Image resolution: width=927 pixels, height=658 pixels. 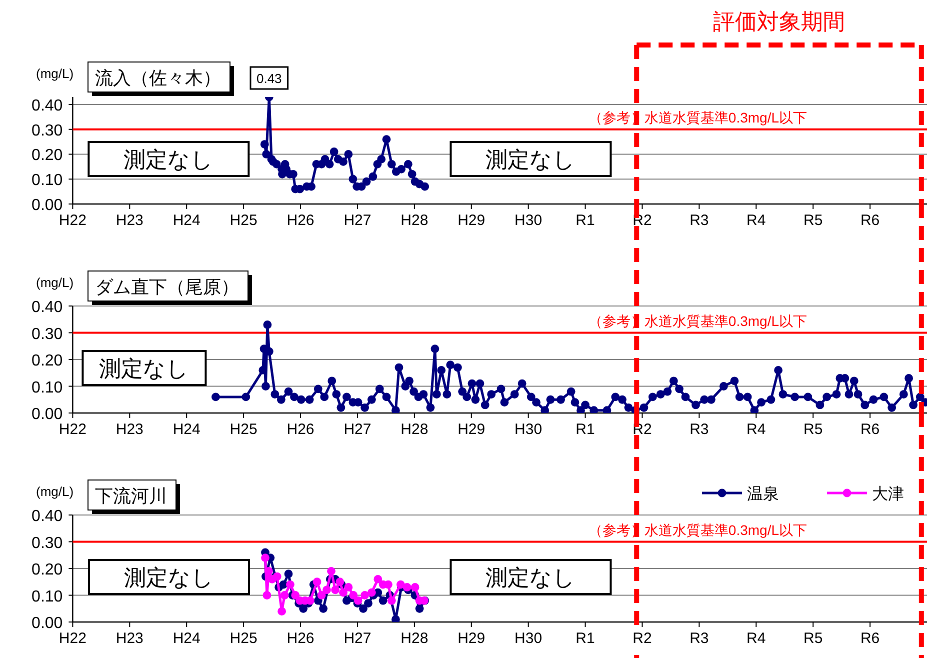 I want to click on chart-title: ダム直下（尾原）, so click(x=167, y=287).